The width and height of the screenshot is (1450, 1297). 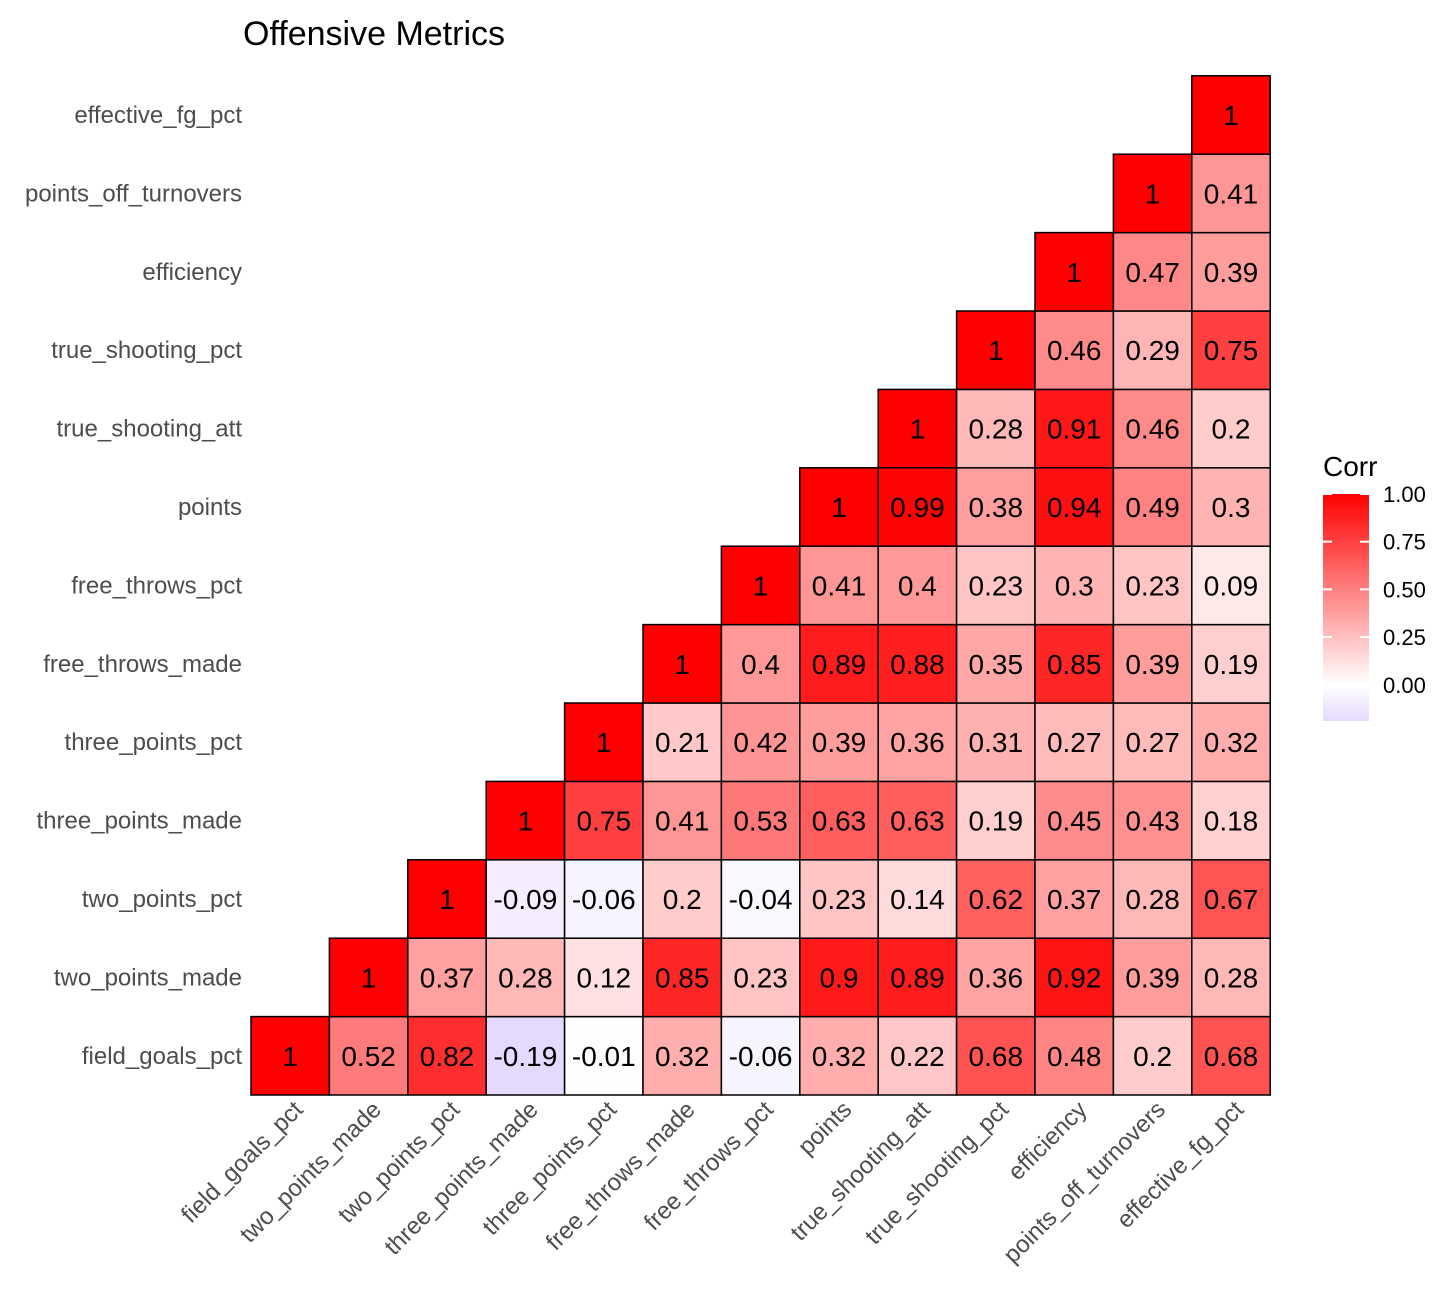 I want to click on y-tick-label: effective_fg_pct, so click(x=158, y=115).